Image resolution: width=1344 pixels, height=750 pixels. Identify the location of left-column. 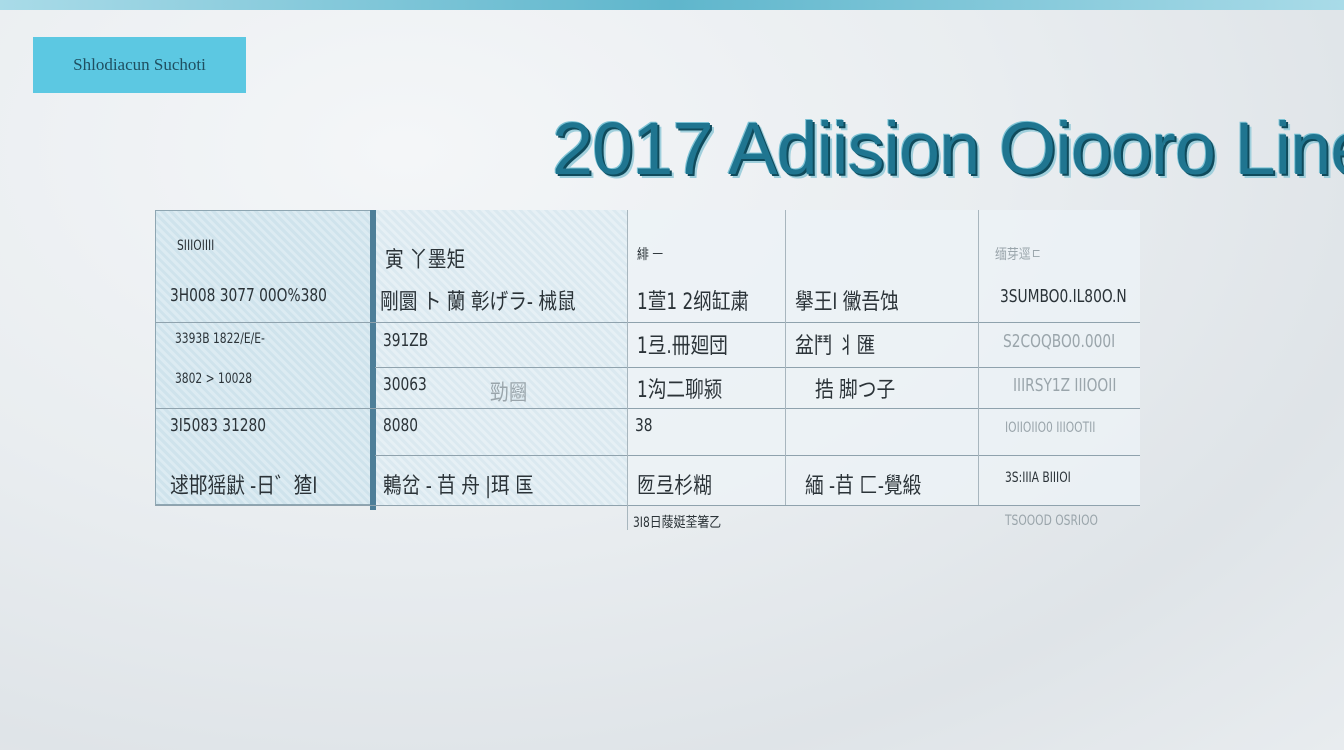
(263, 357).